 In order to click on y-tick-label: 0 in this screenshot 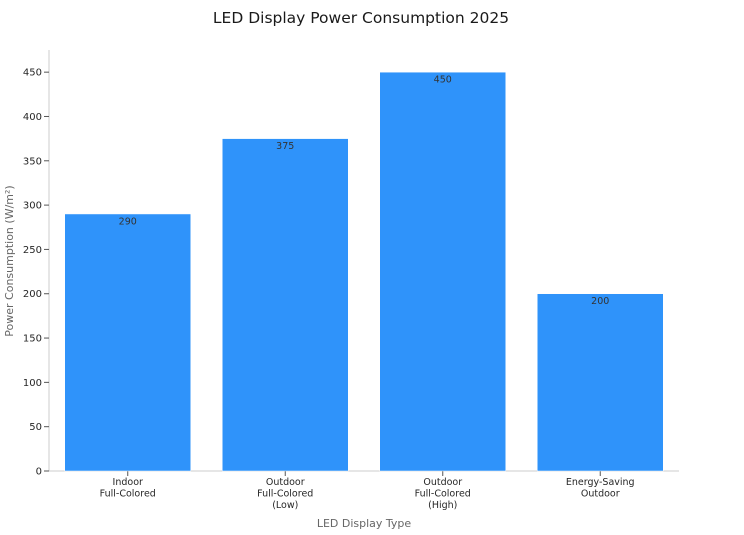, I will do `click(39, 472)`.